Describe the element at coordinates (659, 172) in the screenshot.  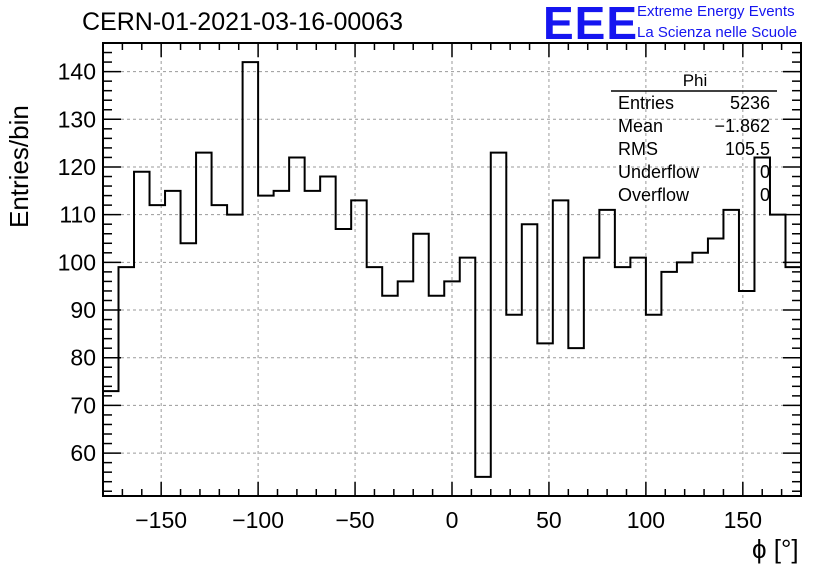
I see `stats-key: Underflow` at that location.